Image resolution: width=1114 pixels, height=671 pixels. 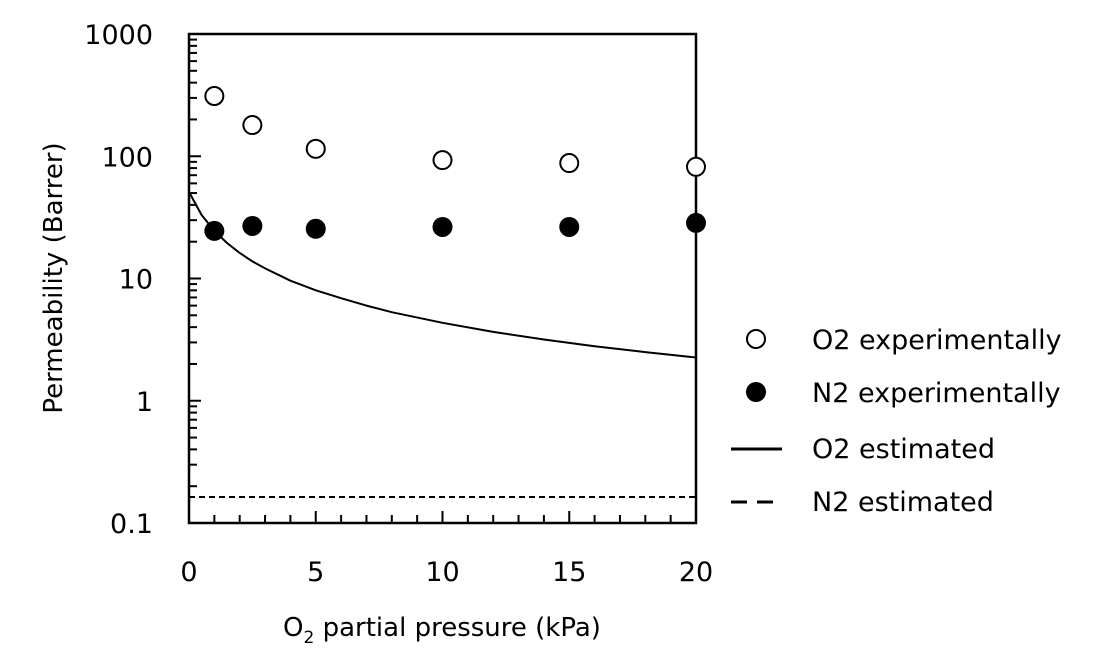 What do you see at coordinates (315, 572) in the screenshot?
I see `x-tick-label: 5` at bounding box center [315, 572].